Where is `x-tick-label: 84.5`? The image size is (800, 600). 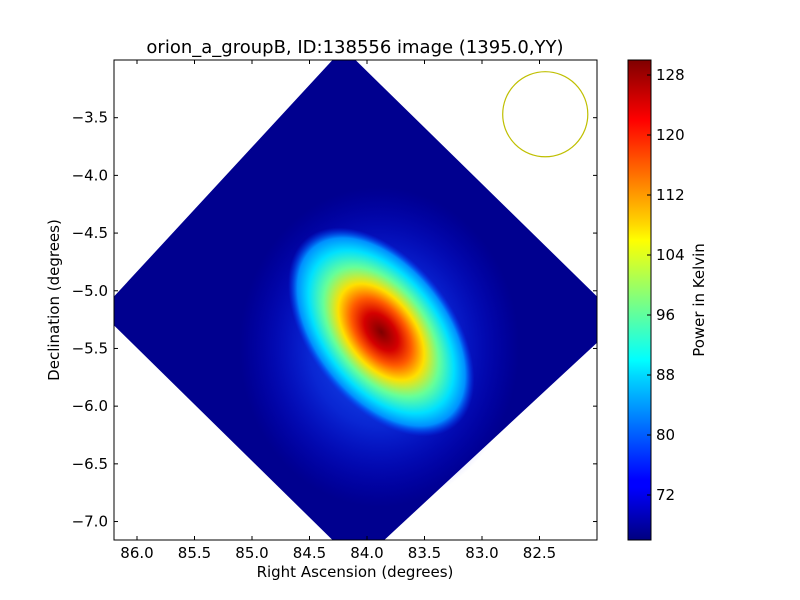 x-tick-label: 84.5 is located at coordinates (309, 553).